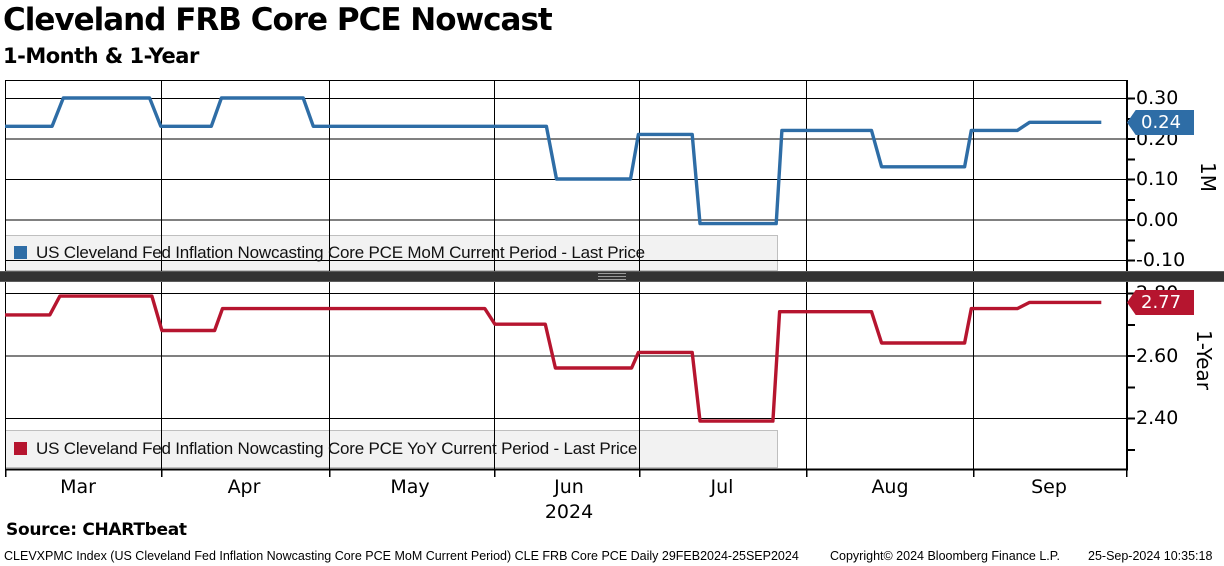 The height and width of the screenshot is (566, 1224). I want to click on month-label: Apr, so click(244, 487).